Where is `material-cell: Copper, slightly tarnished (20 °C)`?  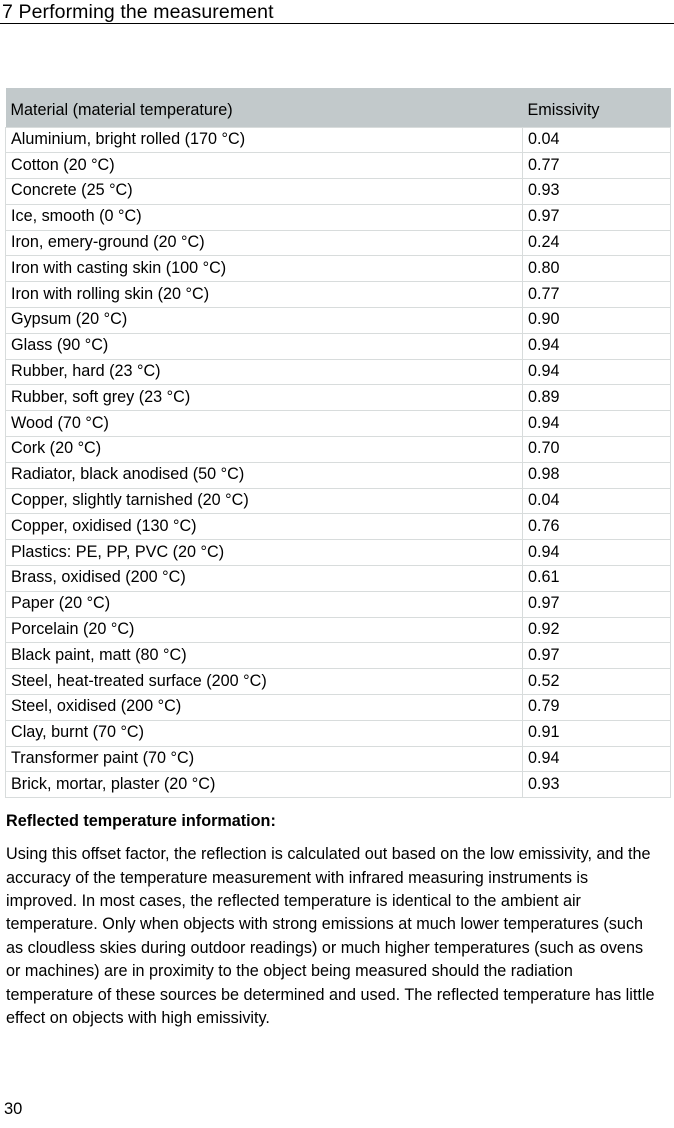
material-cell: Copper, slightly tarnished (20 °C) is located at coordinates (264, 501).